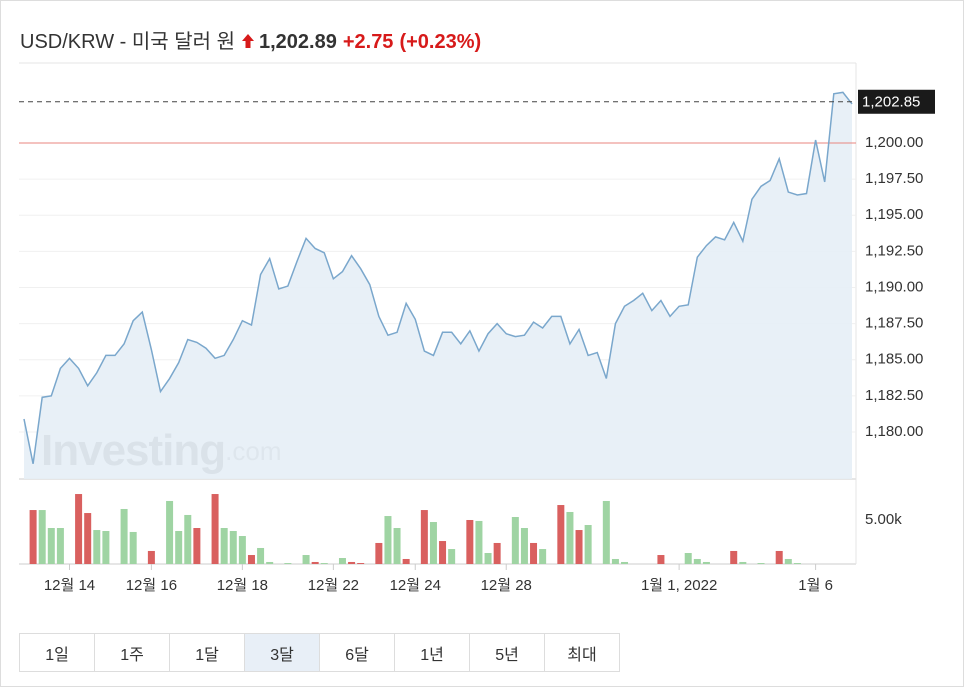 The height and width of the screenshot is (687, 964). I want to click on y-tick-label: 1,190.00, so click(894, 286).